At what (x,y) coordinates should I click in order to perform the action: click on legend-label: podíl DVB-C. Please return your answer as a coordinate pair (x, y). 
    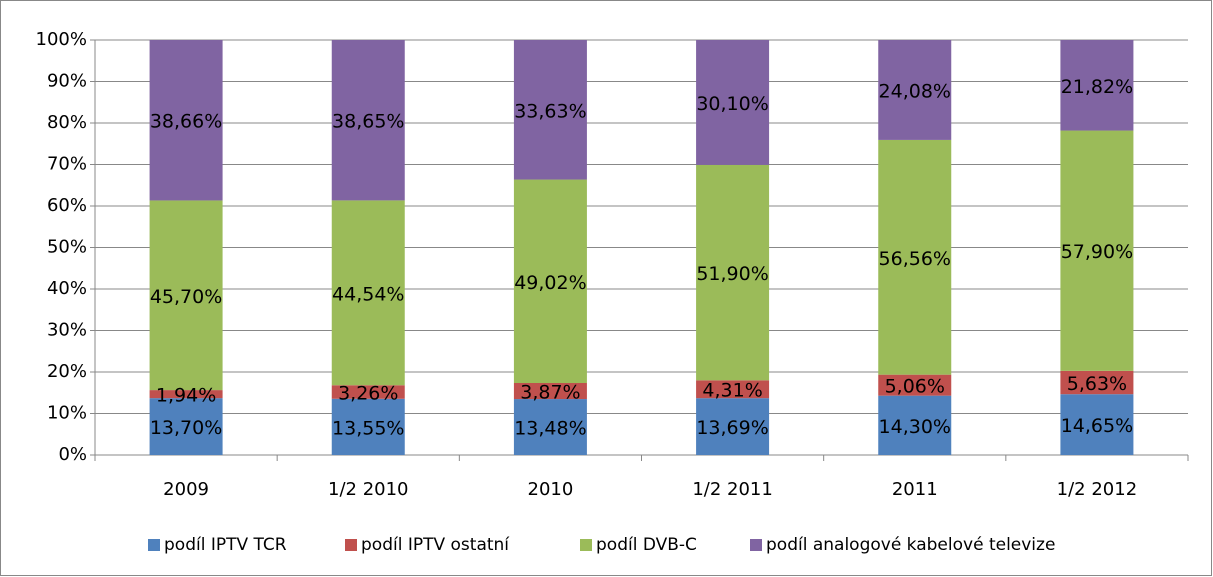
    Looking at the image, I should click on (646, 545).